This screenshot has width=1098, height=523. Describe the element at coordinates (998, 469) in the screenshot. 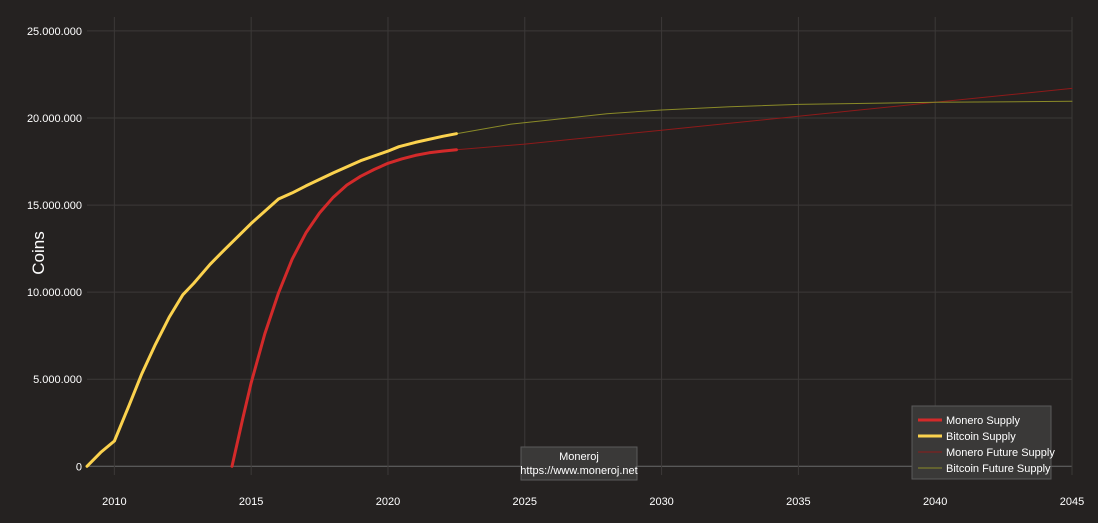

I see `legend-label: Bitcoin Future Supply` at that location.